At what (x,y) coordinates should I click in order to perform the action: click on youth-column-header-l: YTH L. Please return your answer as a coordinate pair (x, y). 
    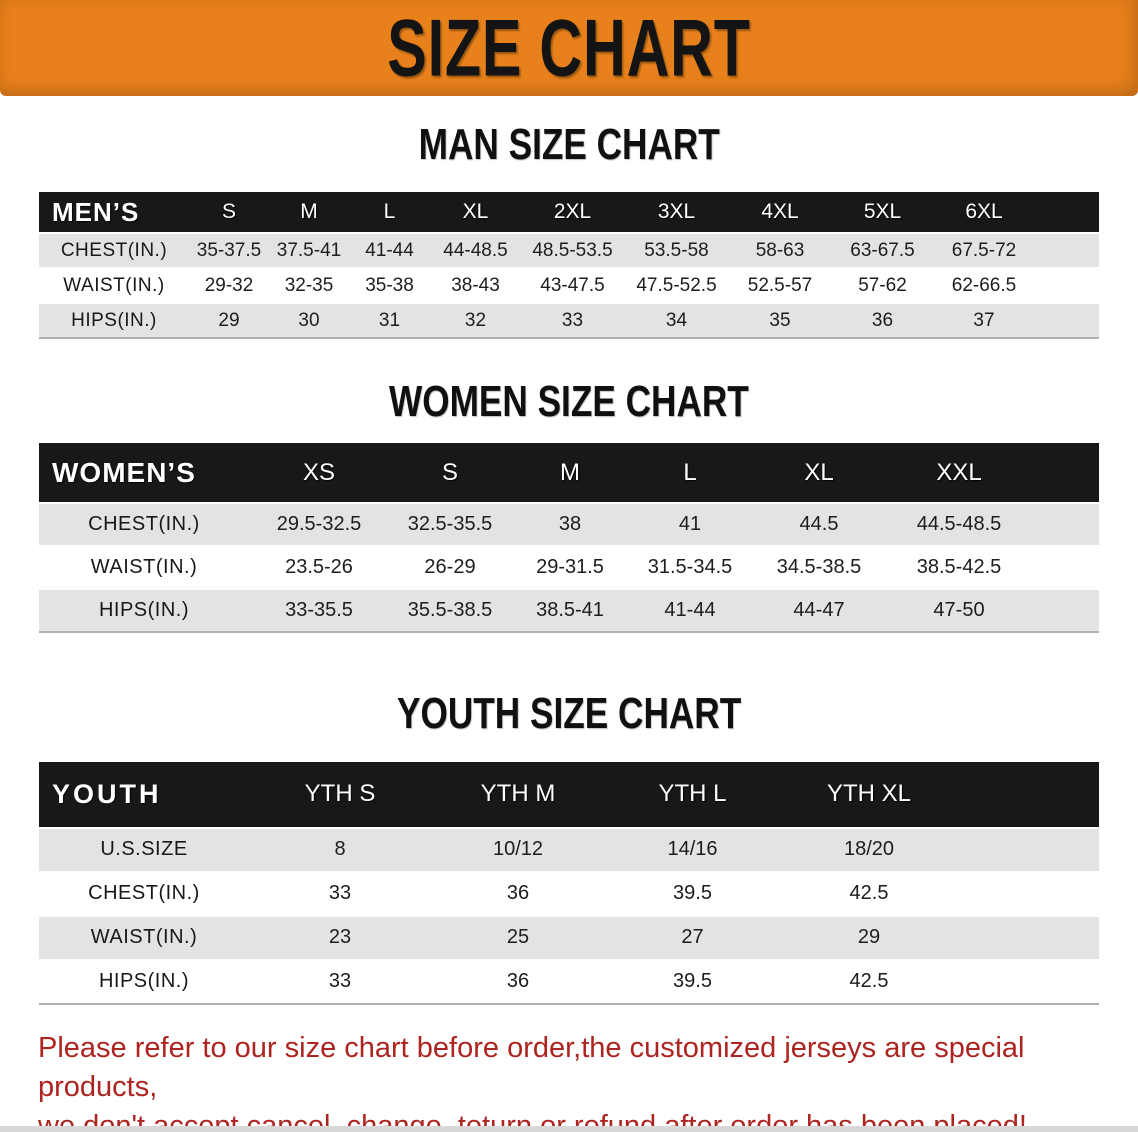
    Looking at the image, I should click on (692, 795).